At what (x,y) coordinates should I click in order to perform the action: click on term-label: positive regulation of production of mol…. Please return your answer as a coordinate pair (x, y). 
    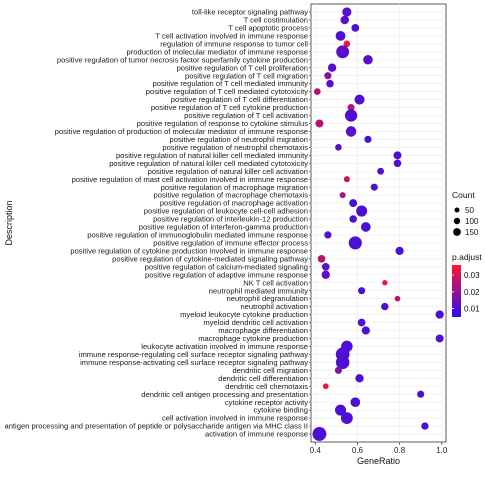
    Looking at the image, I should click on (181, 131).